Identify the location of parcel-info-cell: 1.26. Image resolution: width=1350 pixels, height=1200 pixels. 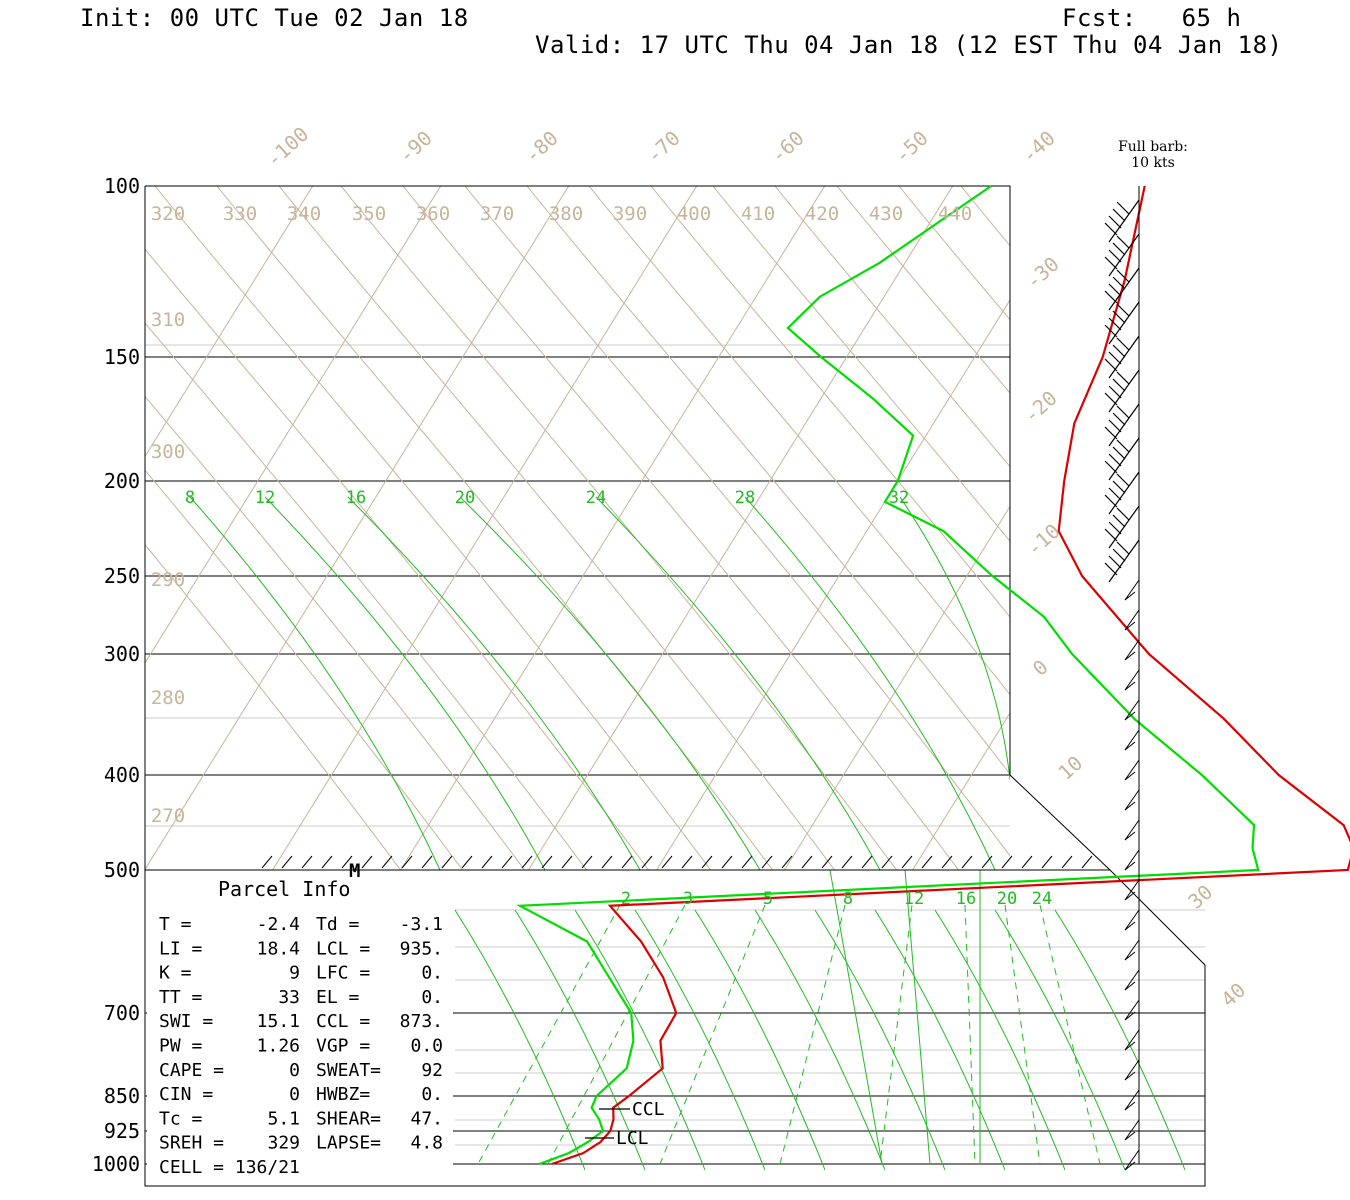
(278, 1046).